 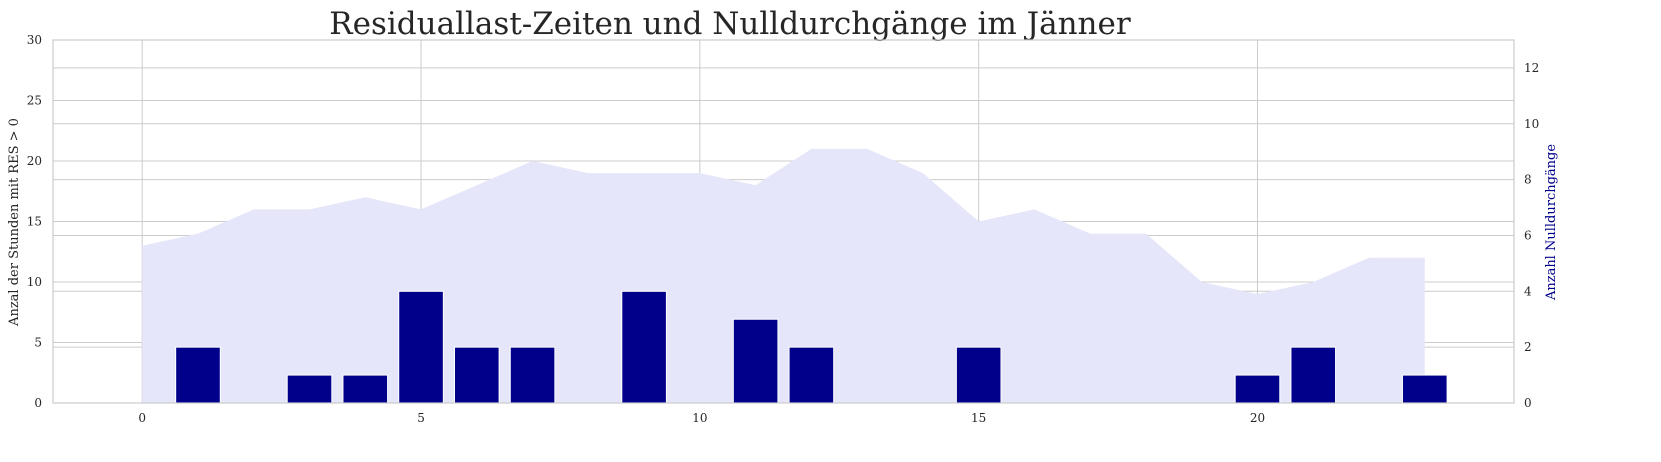 What do you see at coordinates (1528, 403) in the screenshot?
I see `right-y-tick-label: 0` at bounding box center [1528, 403].